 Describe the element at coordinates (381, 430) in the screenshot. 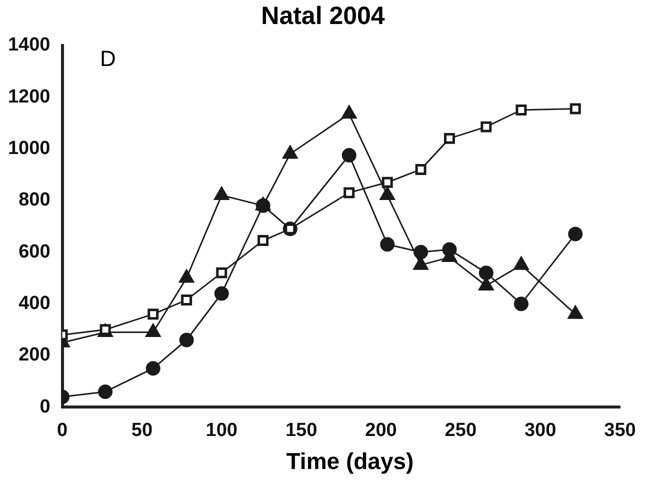

I see `x-tick-label: 200` at that location.